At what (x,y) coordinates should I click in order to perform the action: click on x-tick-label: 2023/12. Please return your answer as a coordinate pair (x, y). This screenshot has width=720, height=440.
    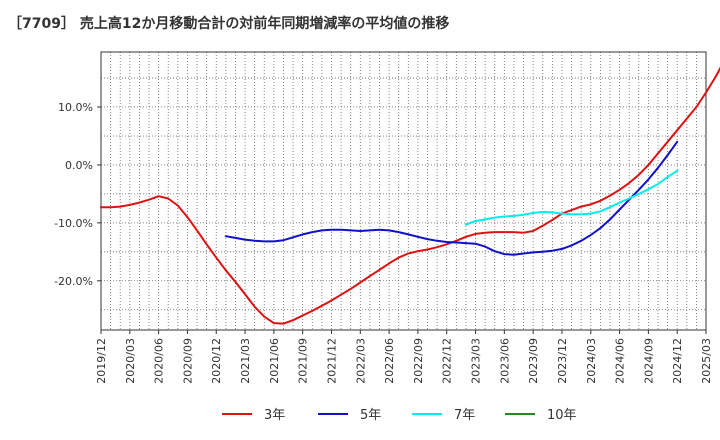
    Looking at the image, I should click on (562, 361).